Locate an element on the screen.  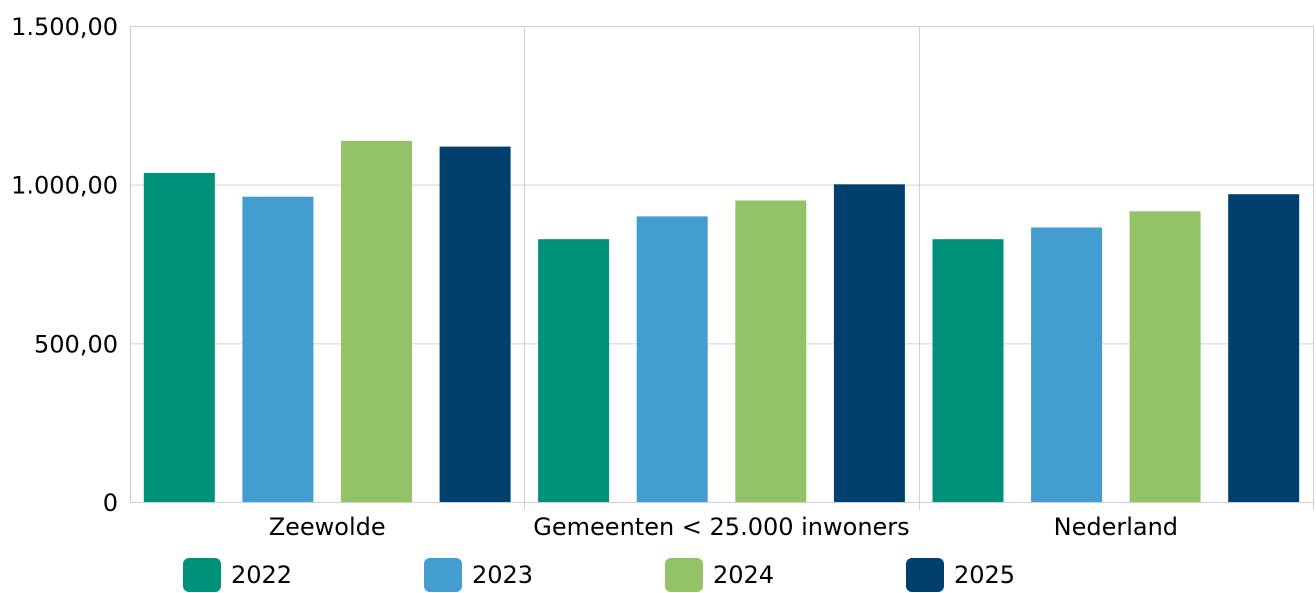
x-category-label: Zeewolde is located at coordinates (327, 527).